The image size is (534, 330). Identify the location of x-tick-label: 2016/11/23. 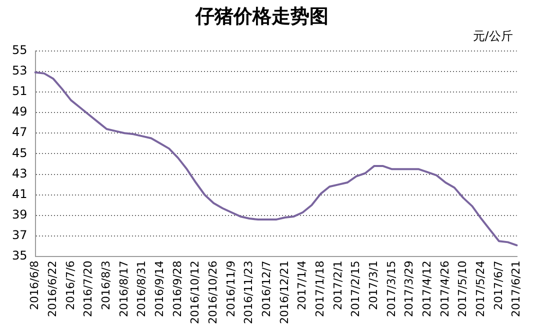
(249, 292).